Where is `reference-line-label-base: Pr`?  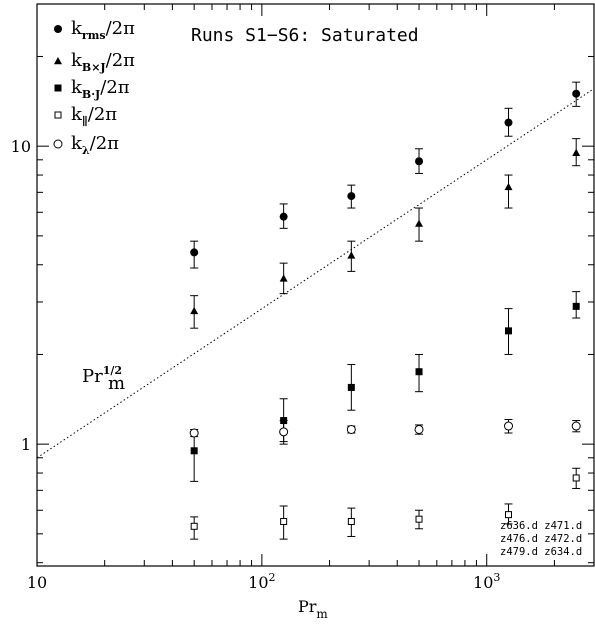
reference-line-label-base: Pr is located at coordinates (92, 376).